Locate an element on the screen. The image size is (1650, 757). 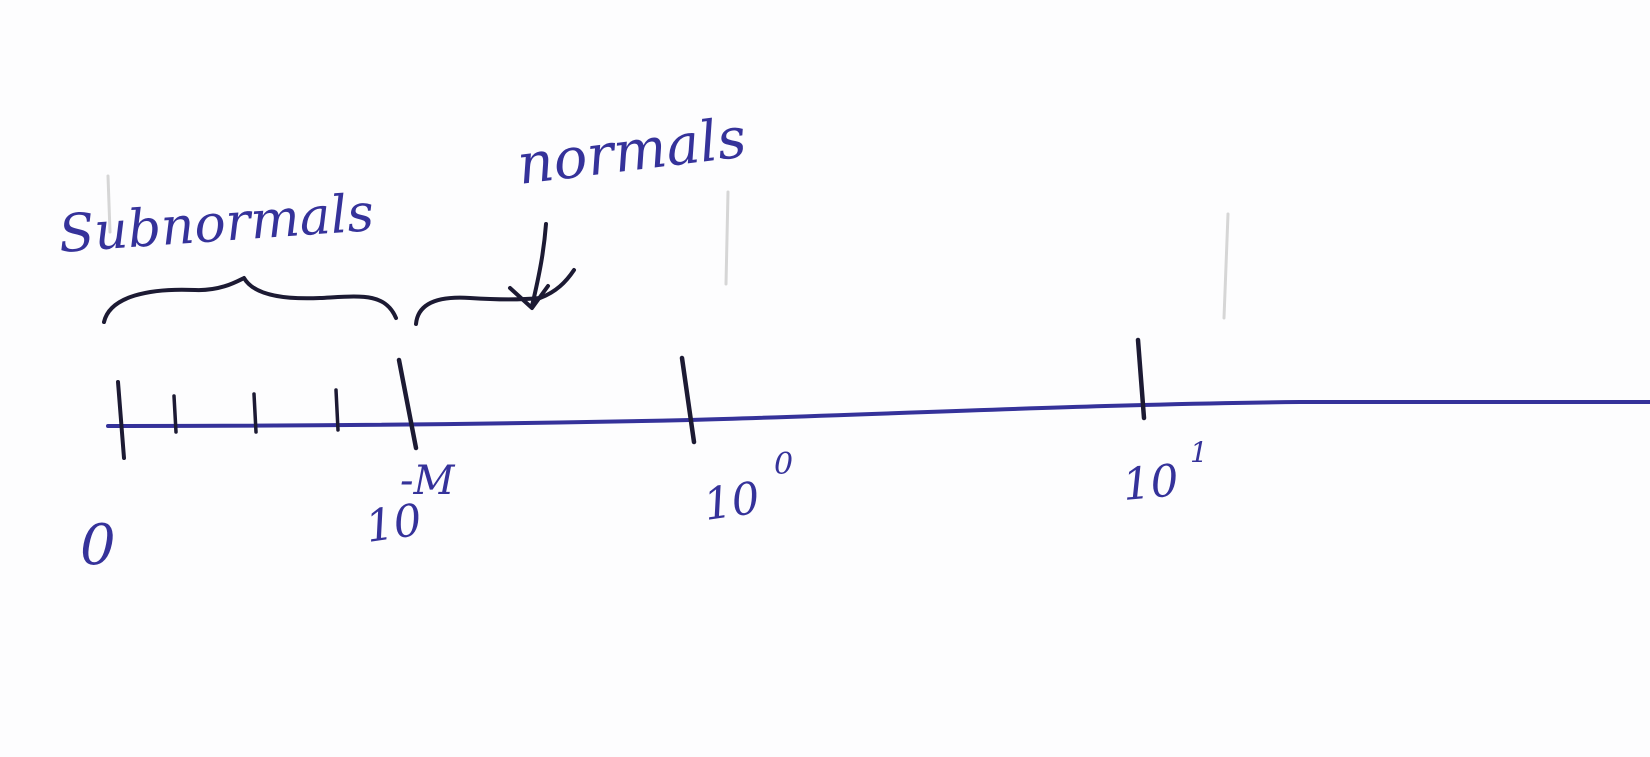
faint-guide-marks is located at coordinates (668, 247).